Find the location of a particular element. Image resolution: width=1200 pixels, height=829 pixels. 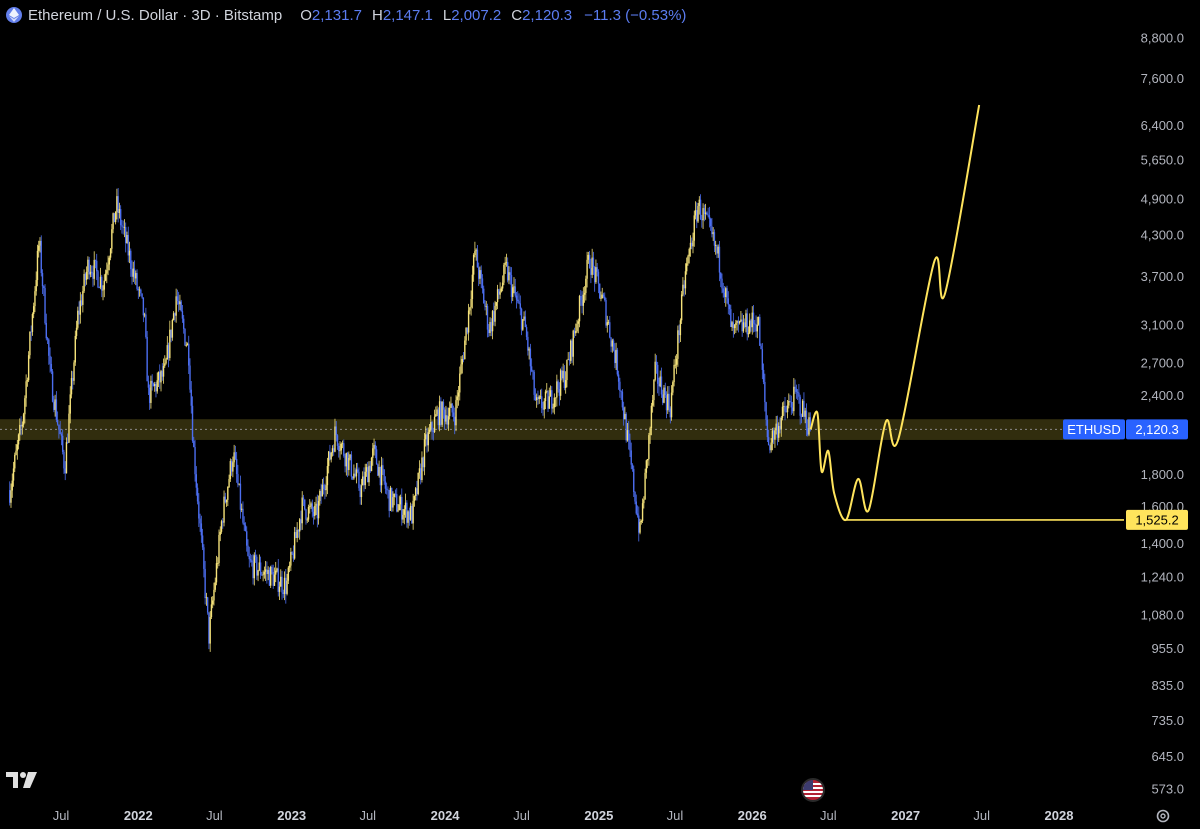

x-tick-label: Jul is located at coordinates (61, 815).